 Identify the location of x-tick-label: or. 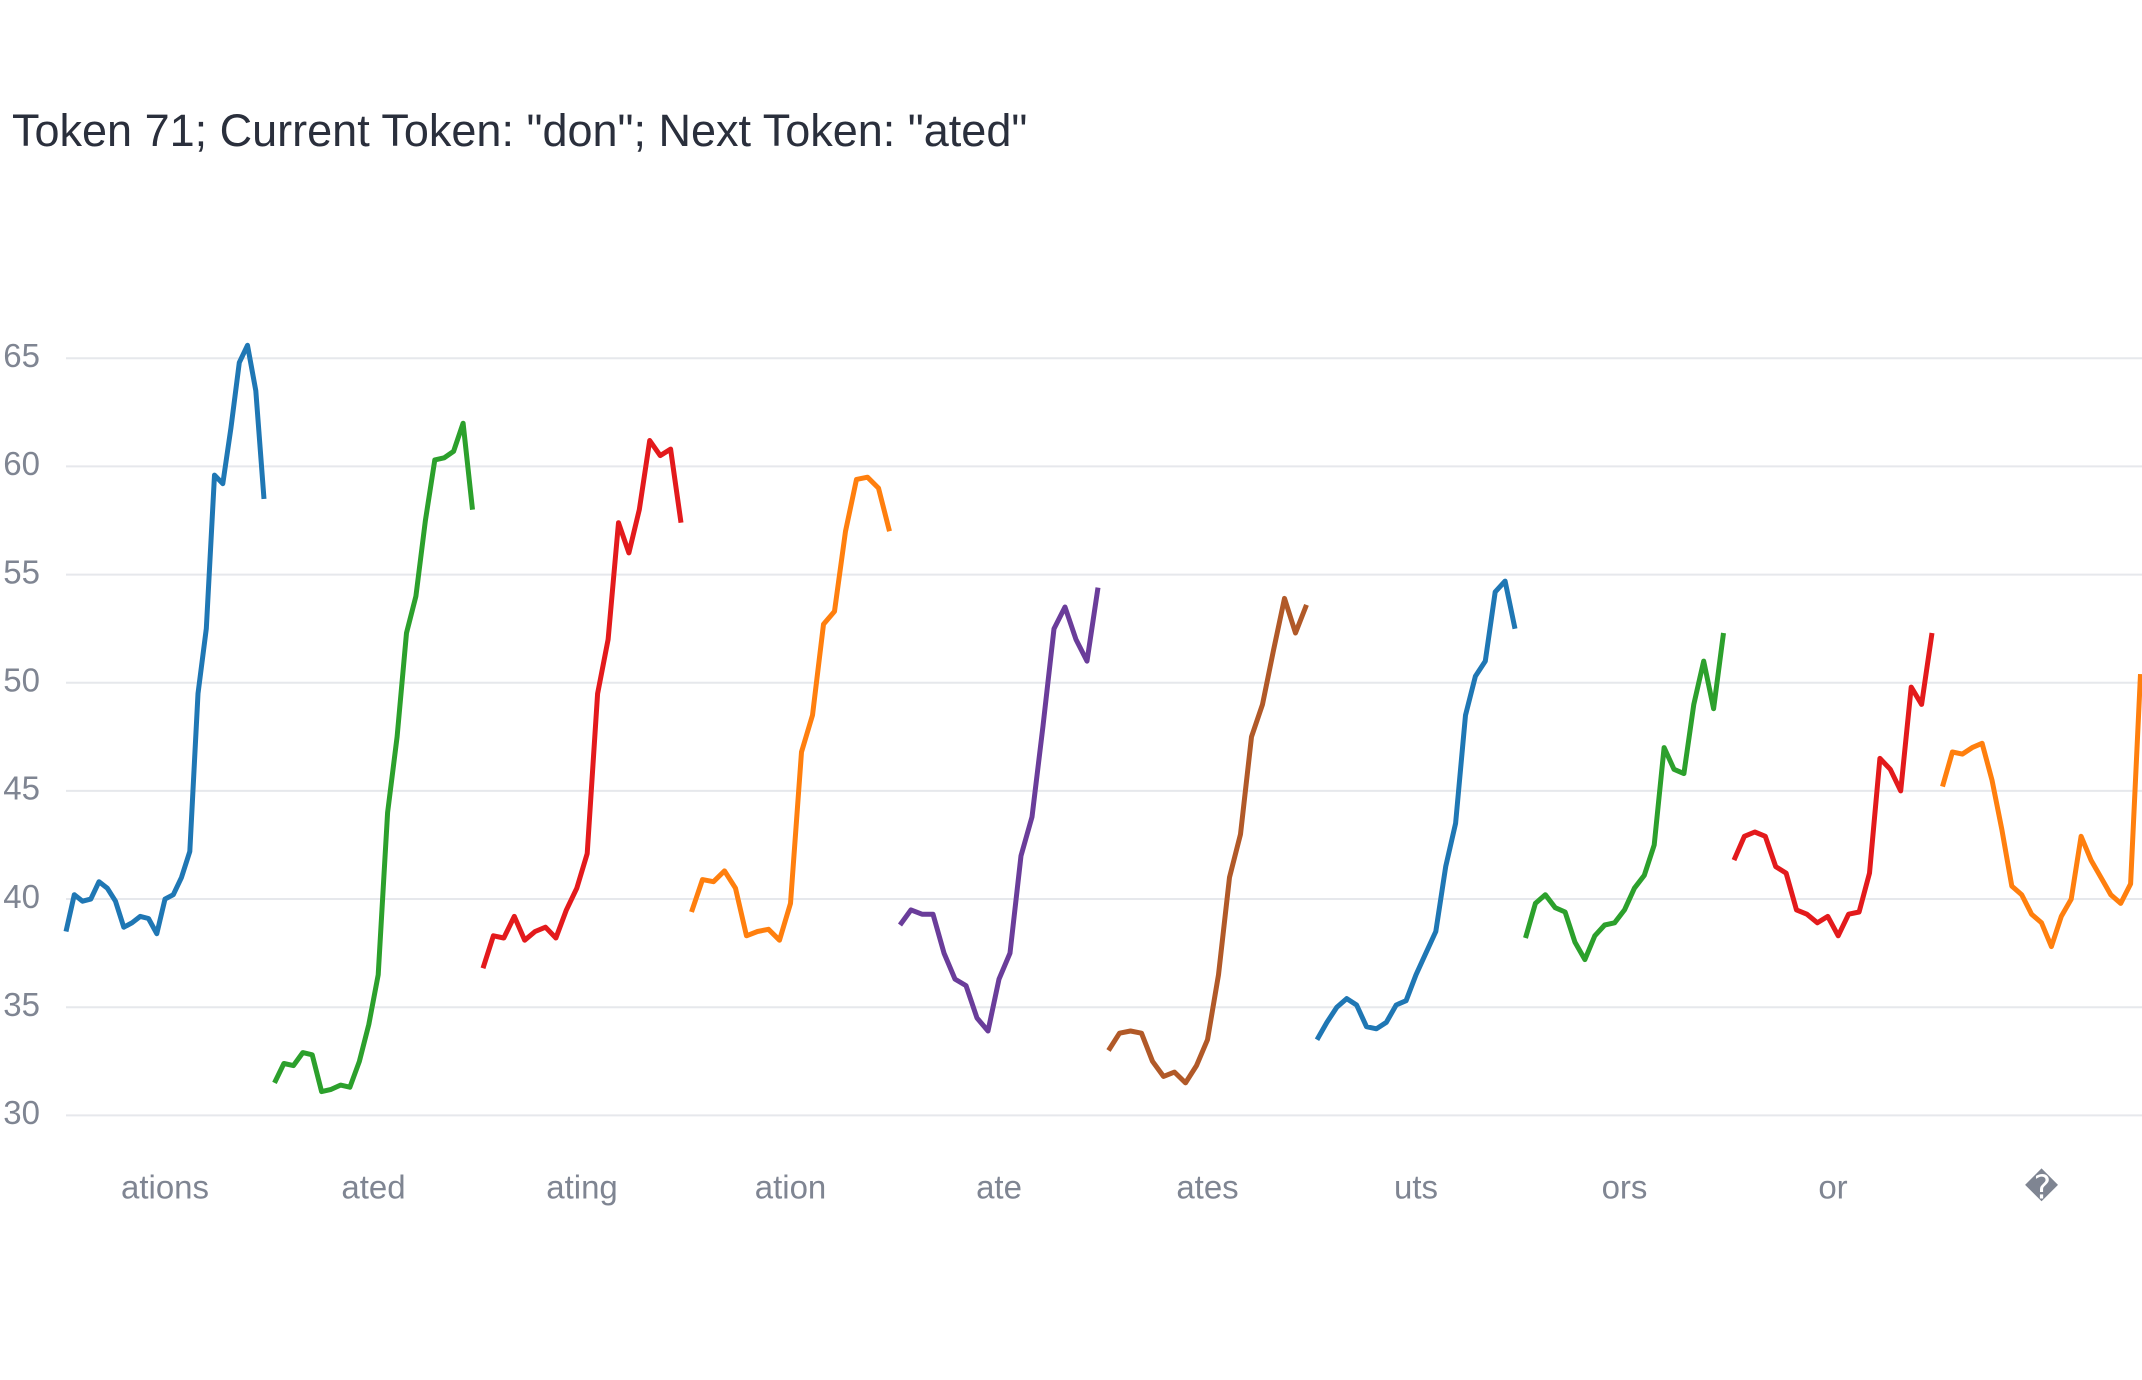
(1832, 1187).